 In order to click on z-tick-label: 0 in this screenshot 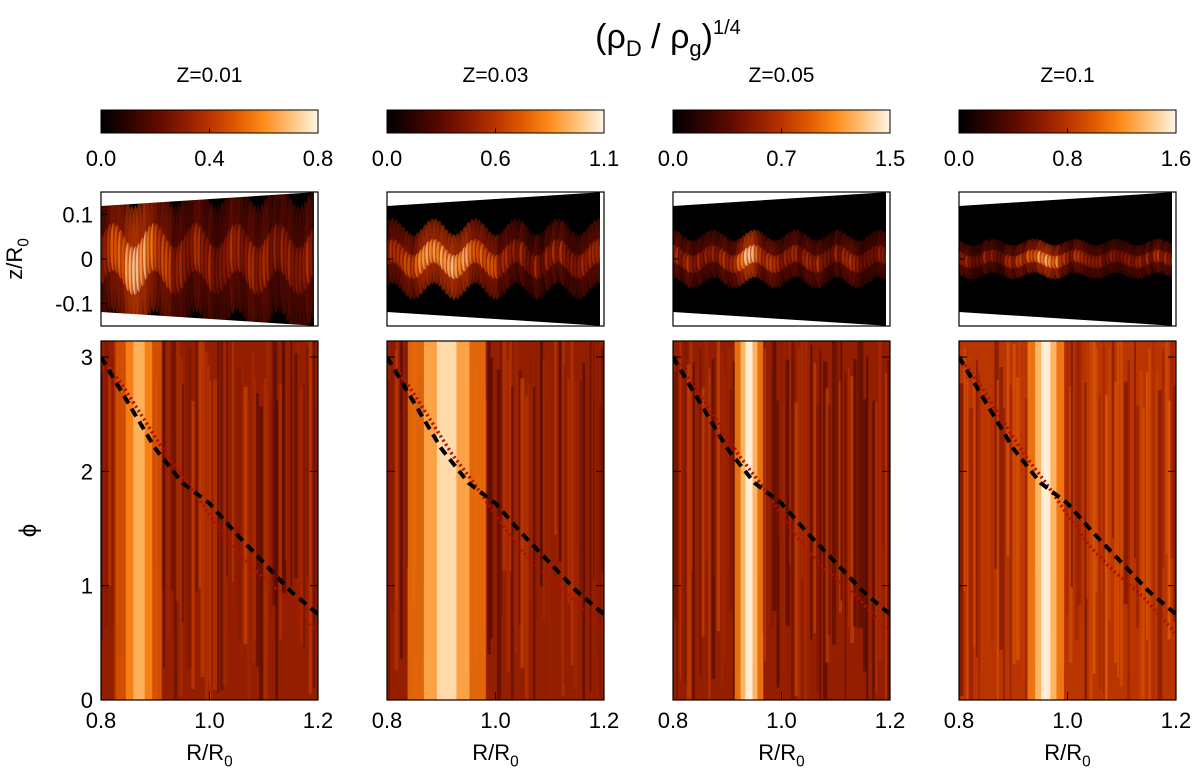, I will do `click(87, 259)`.